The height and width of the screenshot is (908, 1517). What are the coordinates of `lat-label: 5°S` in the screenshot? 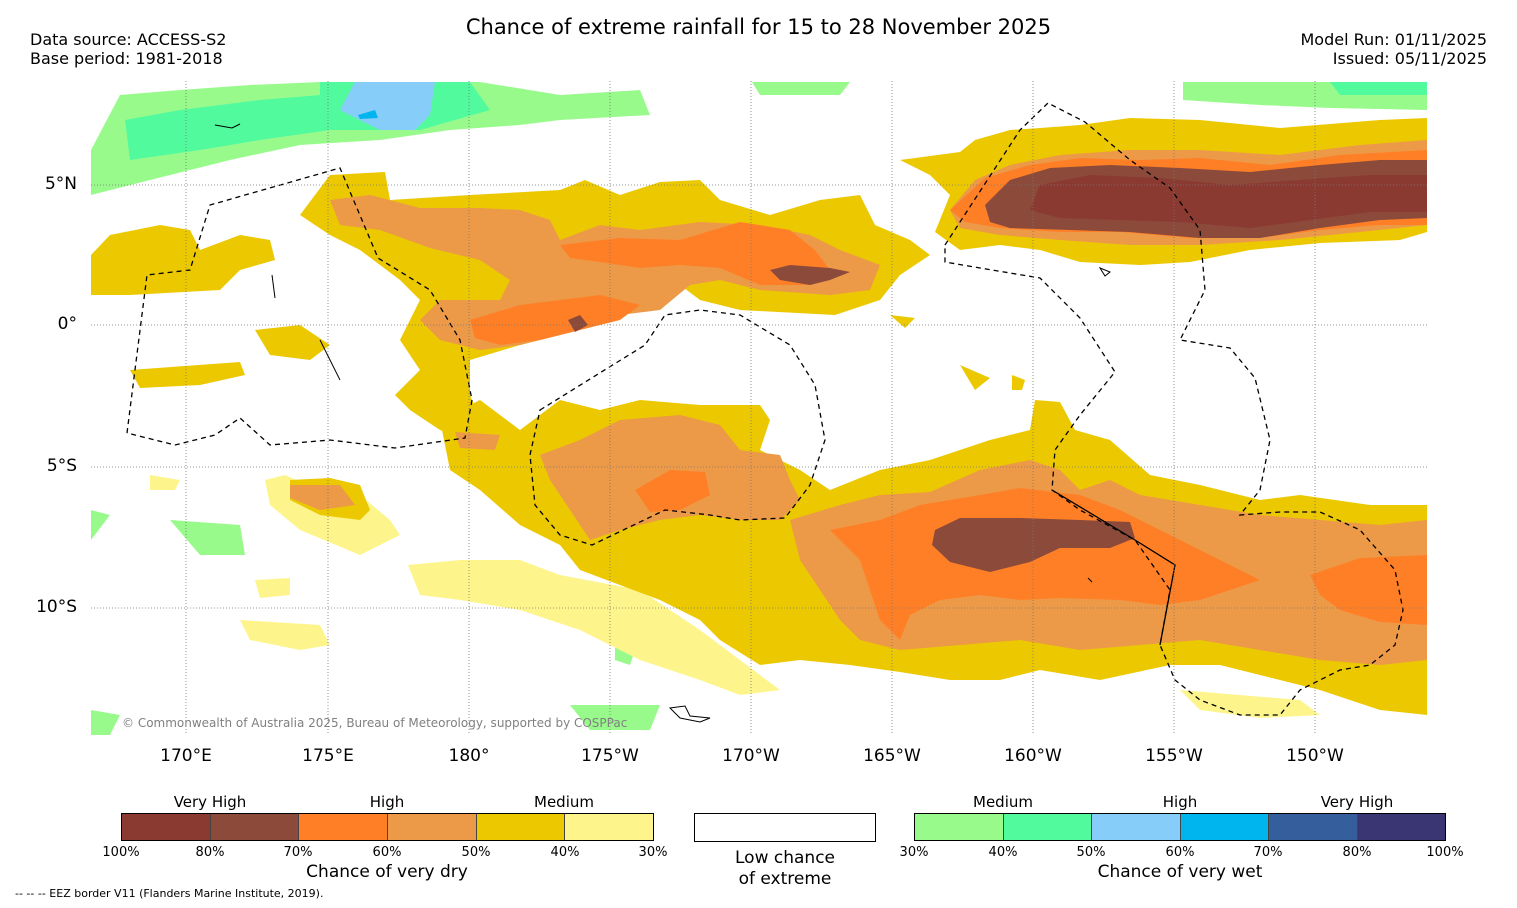 It's located at (61, 466).